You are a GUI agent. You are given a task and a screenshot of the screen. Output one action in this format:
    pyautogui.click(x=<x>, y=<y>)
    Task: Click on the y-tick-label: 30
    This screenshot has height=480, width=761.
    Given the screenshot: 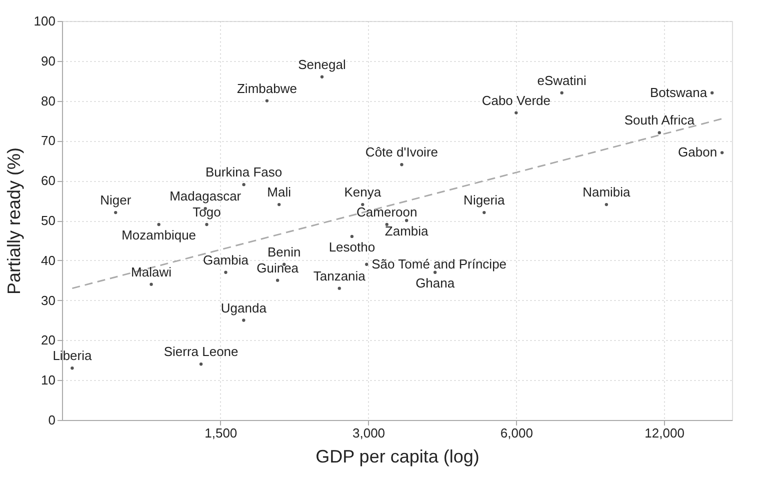 What is the action you would take?
    pyautogui.click(x=48, y=300)
    